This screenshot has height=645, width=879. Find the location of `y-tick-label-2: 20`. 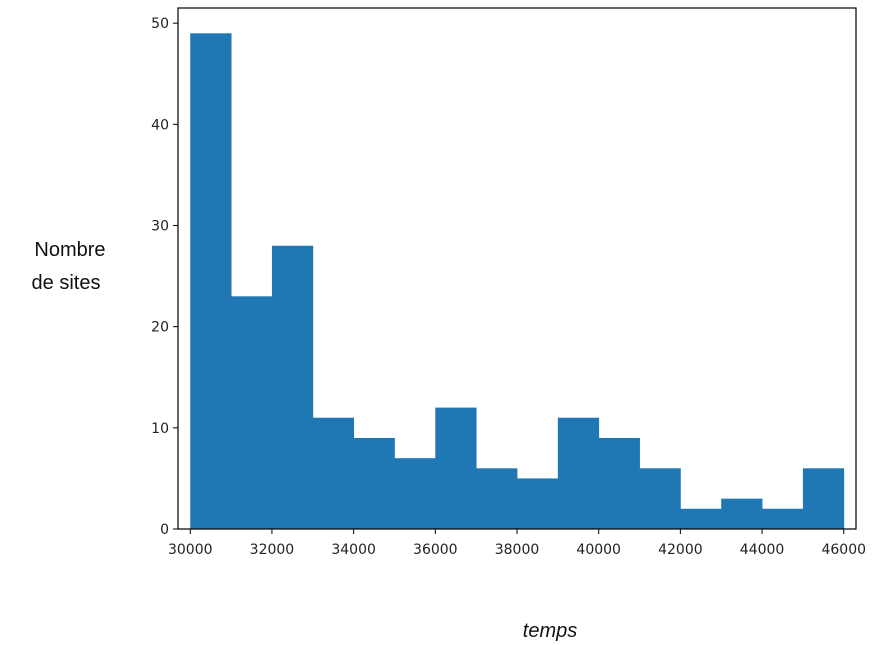

y-tick-label-2: 20 is located at coordinates (160, 328).